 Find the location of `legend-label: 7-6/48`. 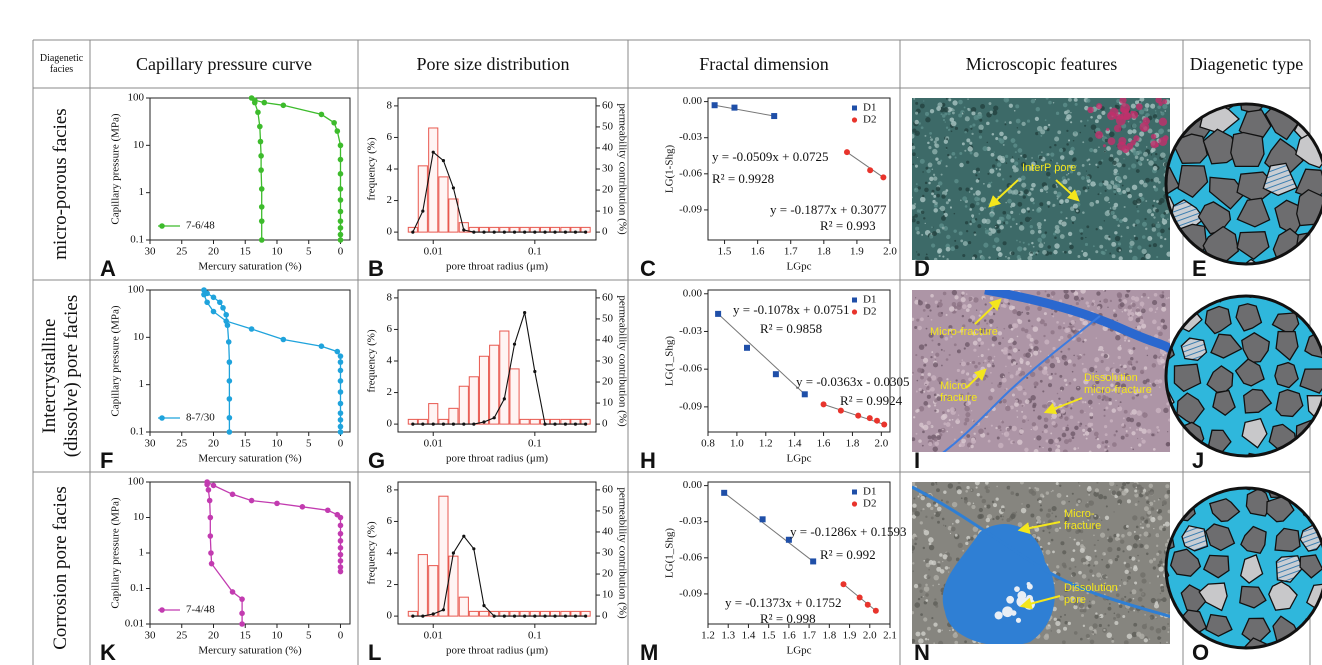

legend-label: 7-6/48 is located at coordinates (200, 226).